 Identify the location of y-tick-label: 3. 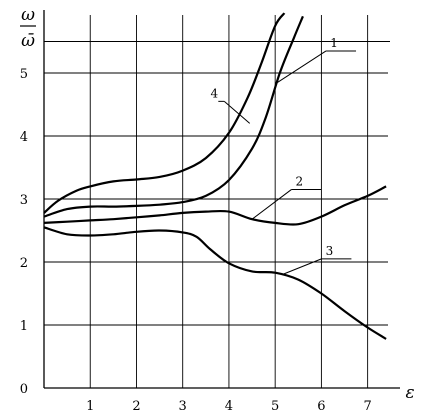
(24, 200).